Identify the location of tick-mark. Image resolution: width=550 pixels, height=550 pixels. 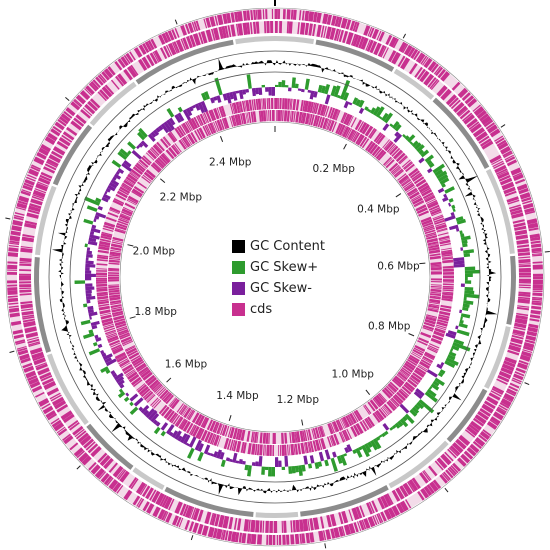
(302, 422).